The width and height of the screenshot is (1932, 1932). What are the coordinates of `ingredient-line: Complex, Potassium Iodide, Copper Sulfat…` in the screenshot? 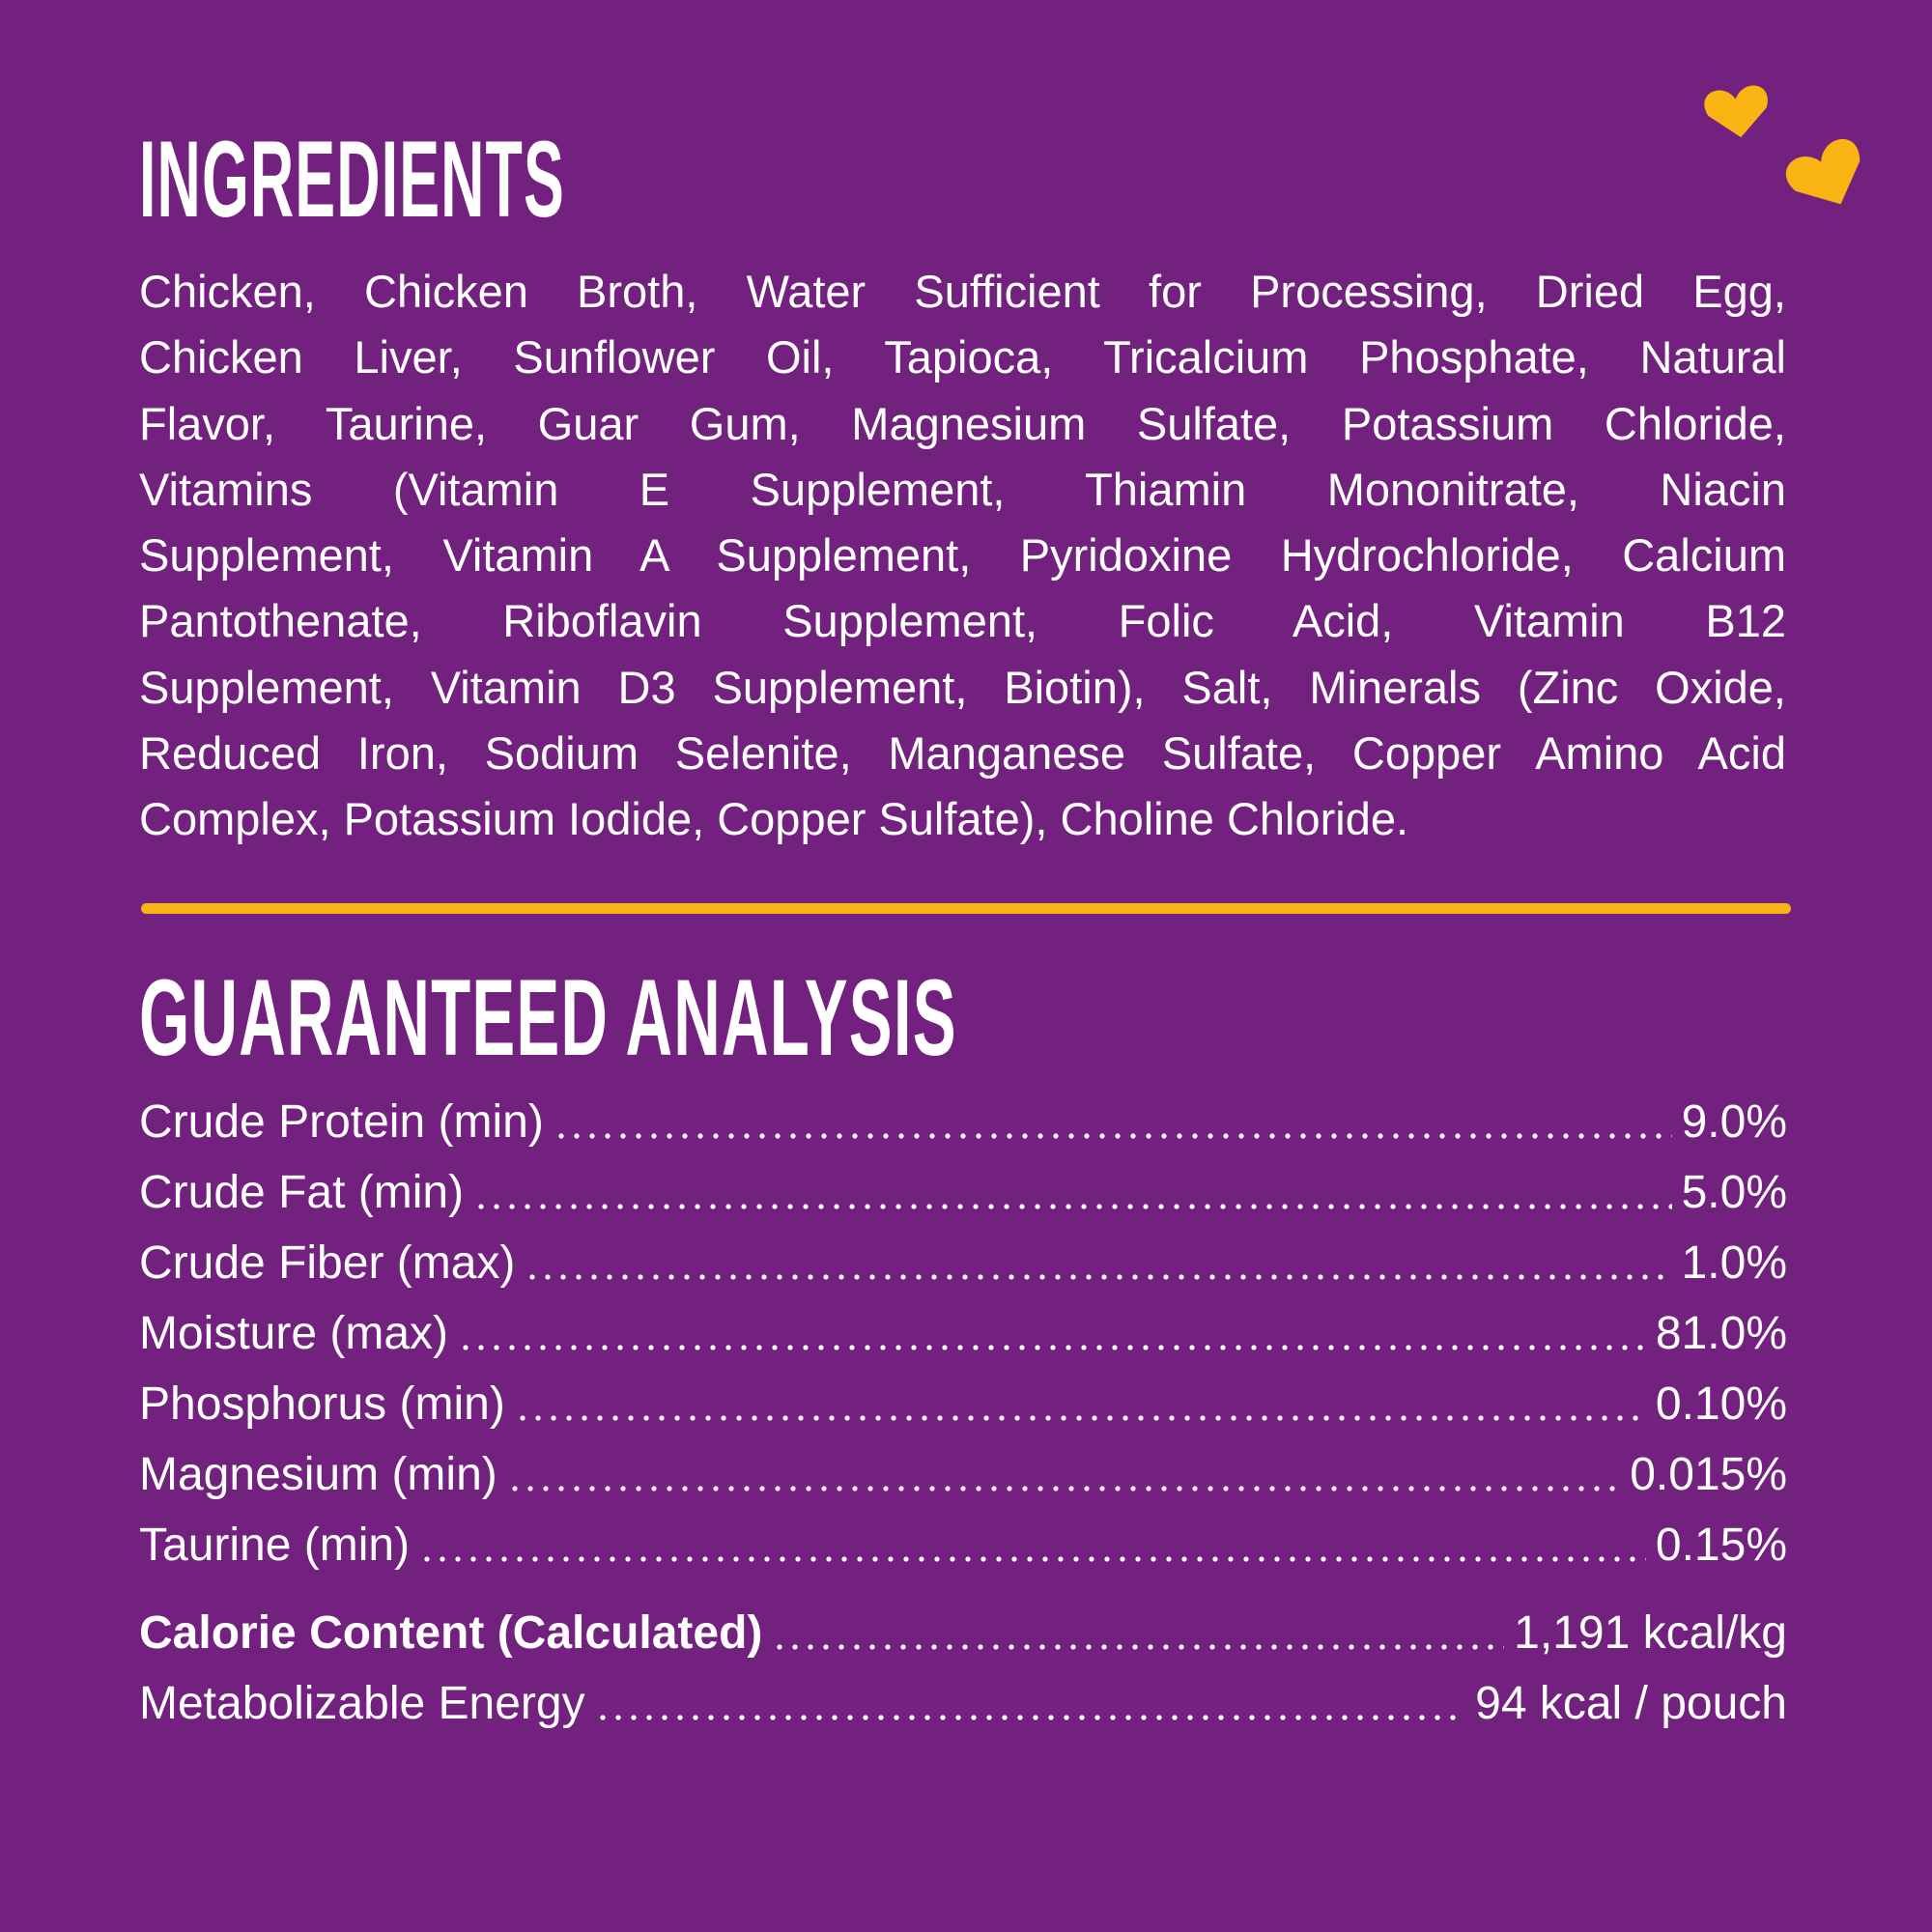 It's located at (774, 819).